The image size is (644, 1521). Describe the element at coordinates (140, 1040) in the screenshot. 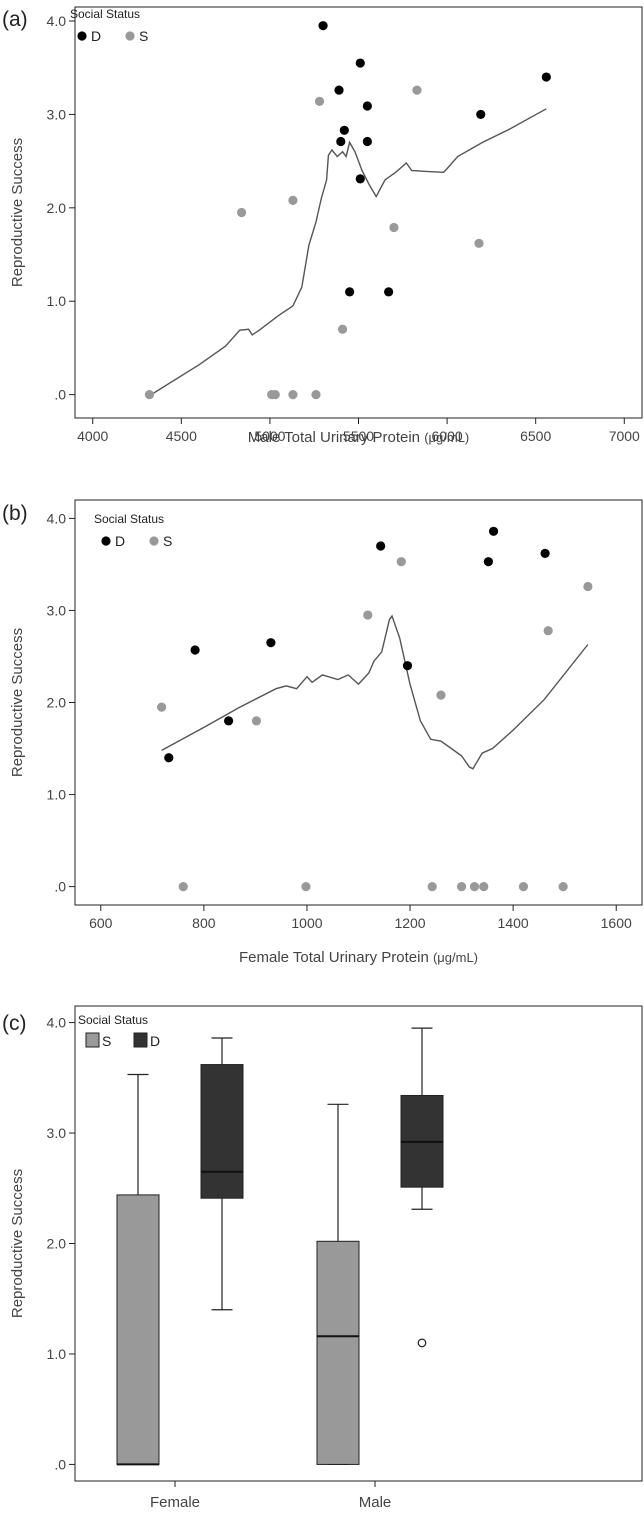

I see `legend-swatch-d` at that location.